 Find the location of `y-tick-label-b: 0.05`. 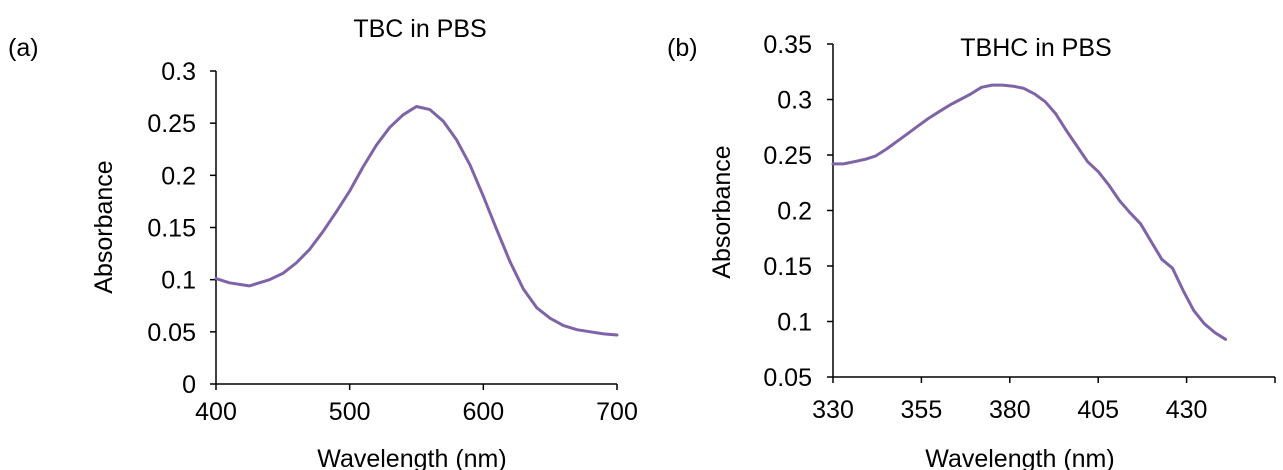

y-tick-label-b: 0.05 is located at coordinates (787, 378).